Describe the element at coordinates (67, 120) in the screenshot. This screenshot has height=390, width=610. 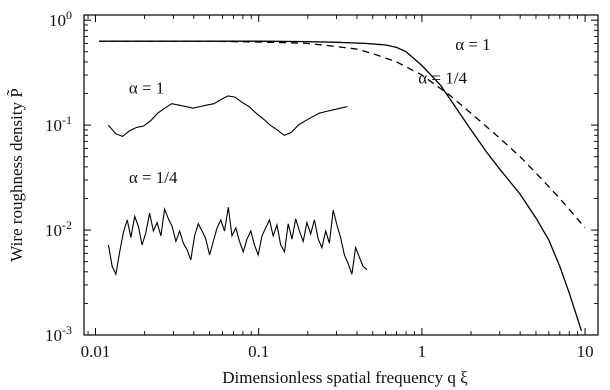
I see `y-tick-exponent: -1` at that location.